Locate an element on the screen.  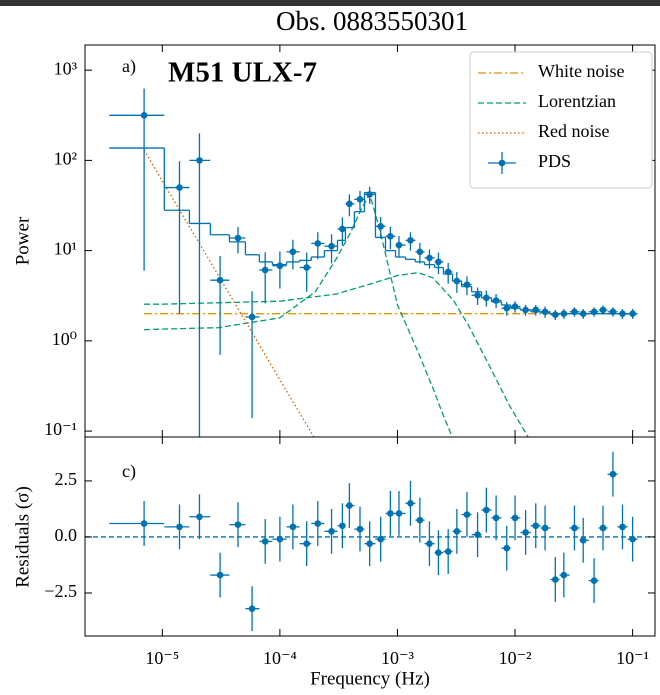
legend-box is located at coordinates (561, 120).